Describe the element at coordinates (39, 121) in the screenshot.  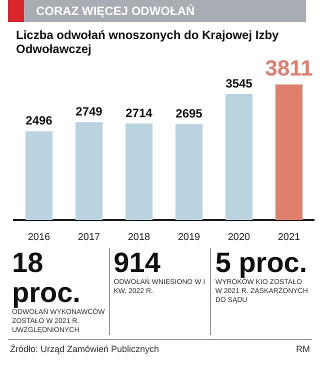
I see `data-label: 2496` at that location.